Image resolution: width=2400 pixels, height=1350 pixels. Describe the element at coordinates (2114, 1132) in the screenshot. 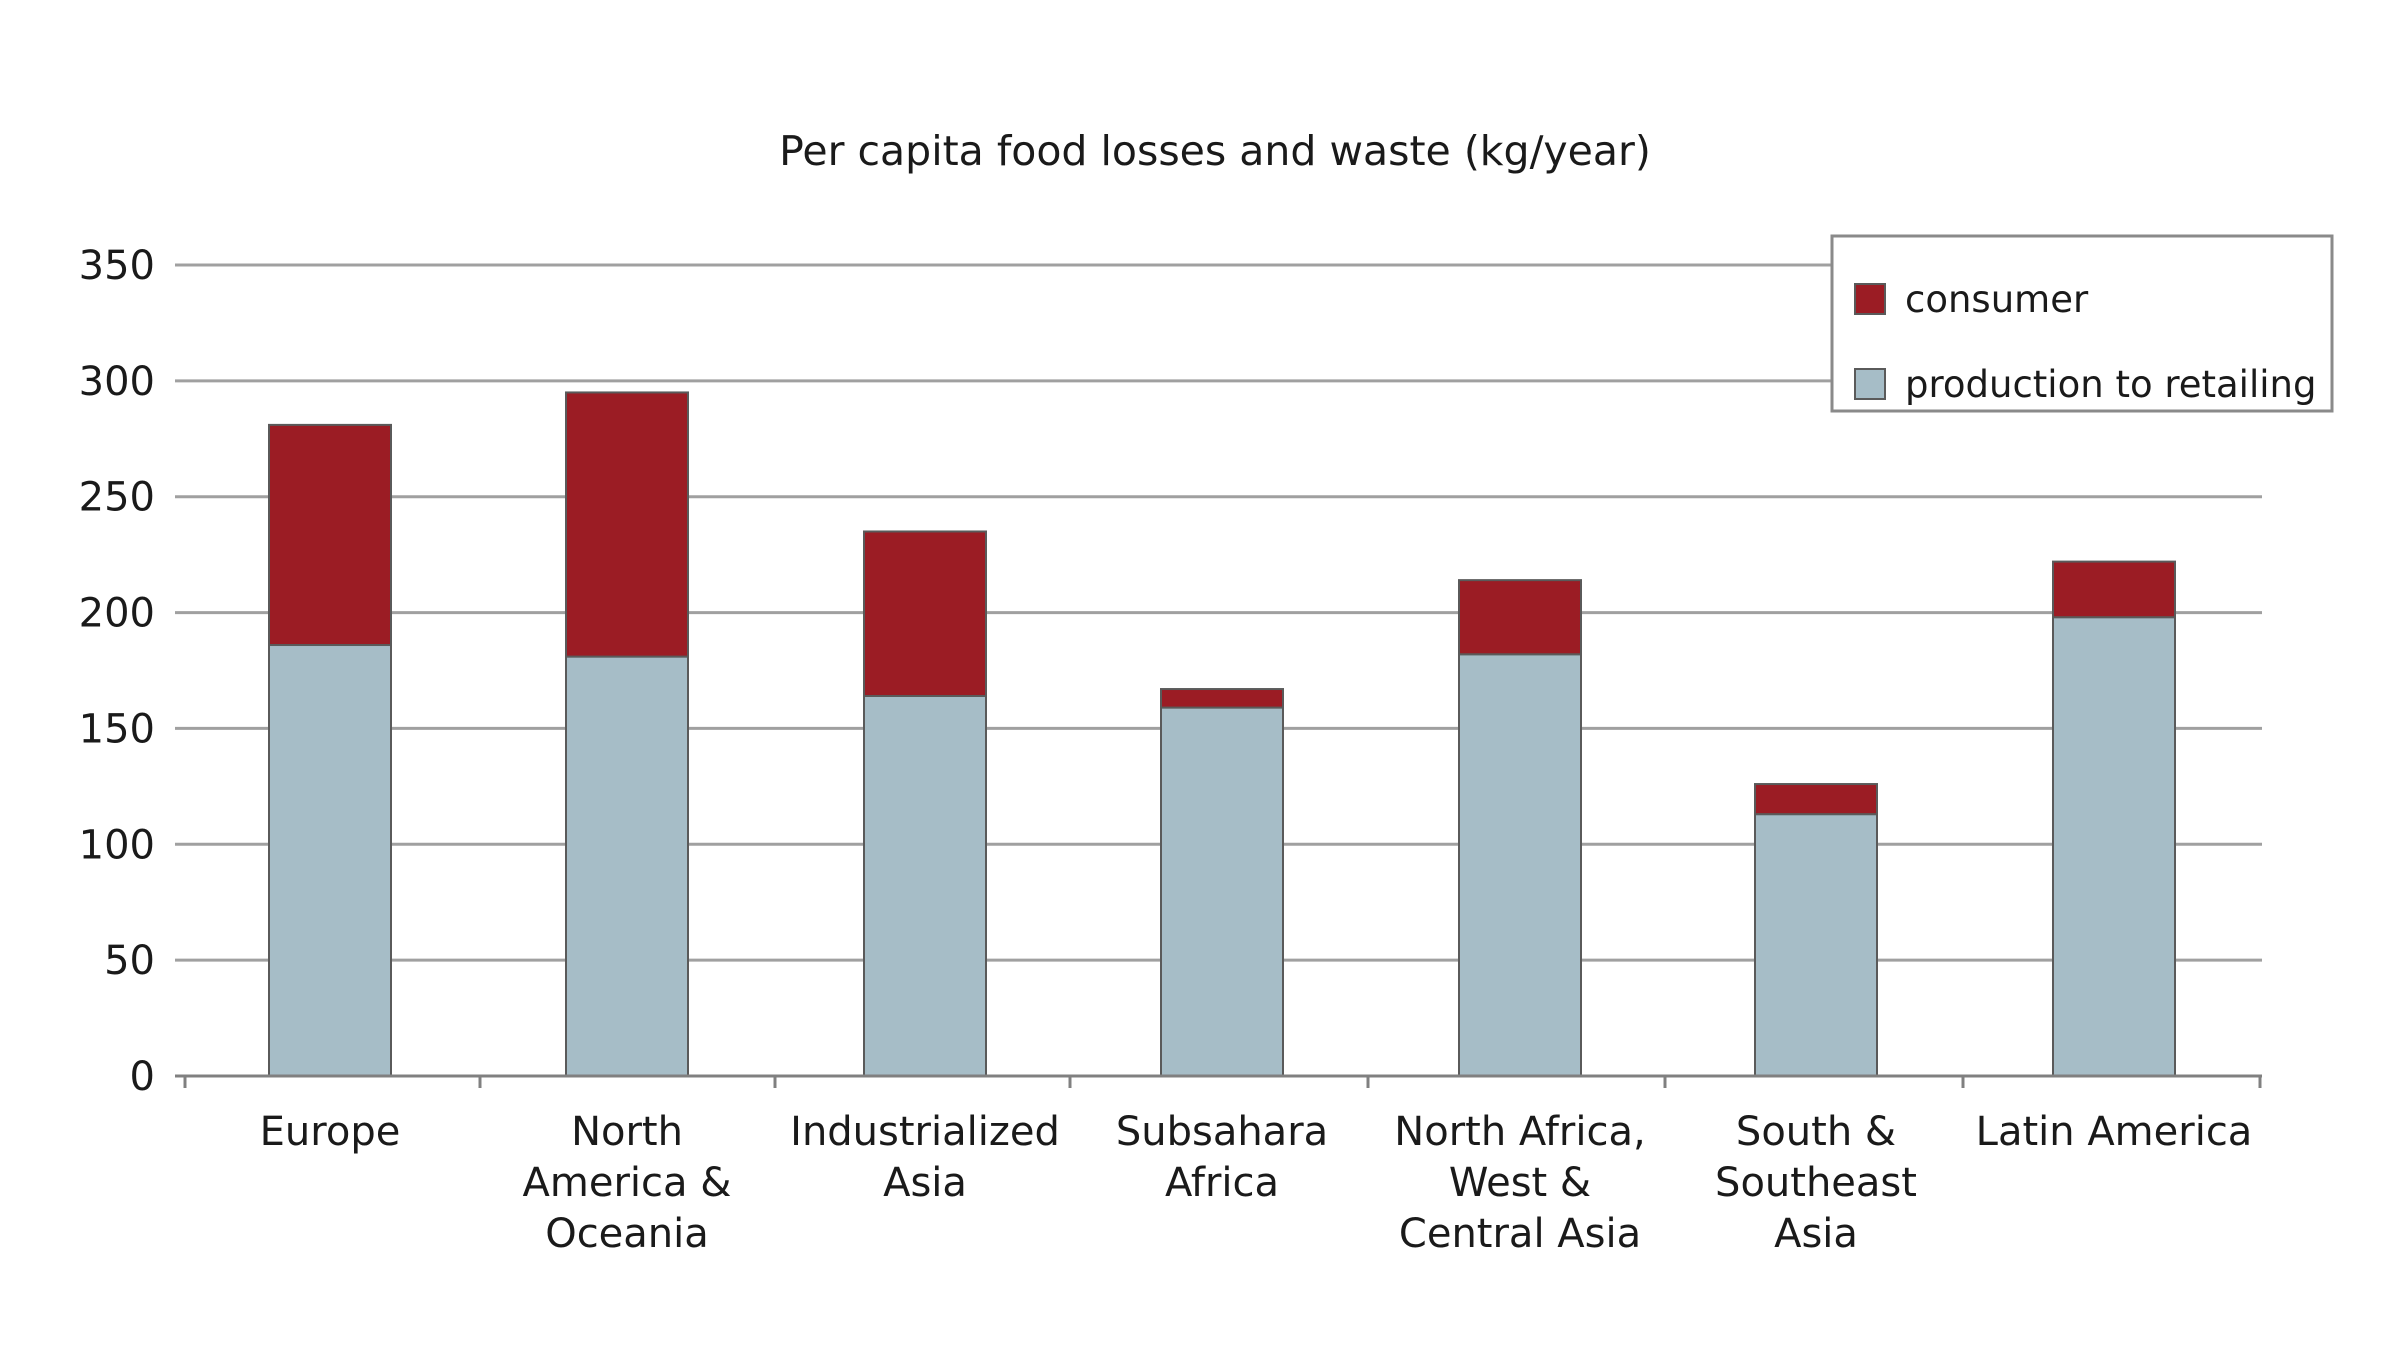

I see `x-category-label: Latin America` at that location.